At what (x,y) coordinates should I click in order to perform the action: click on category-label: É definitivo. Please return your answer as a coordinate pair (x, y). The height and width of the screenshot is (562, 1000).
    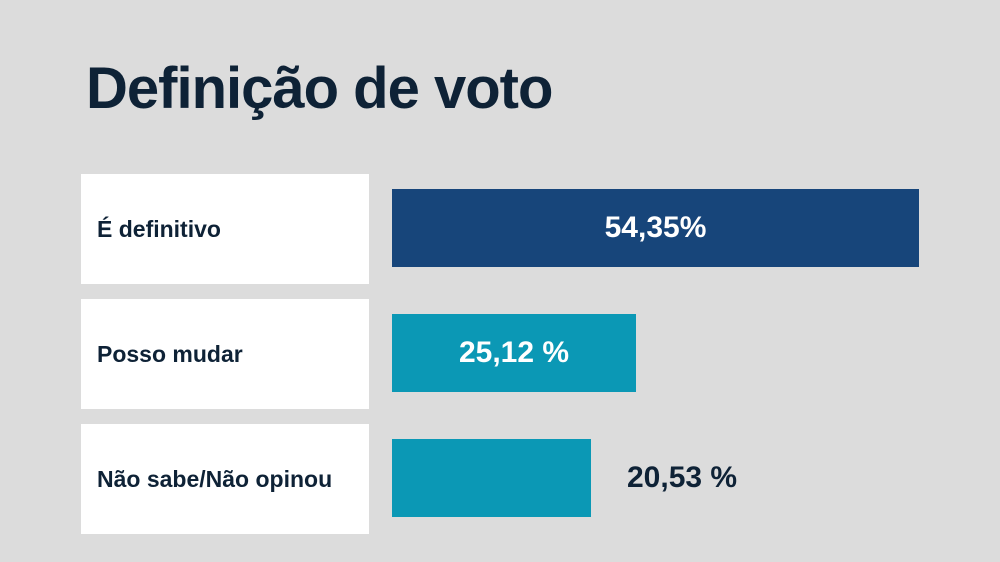
    Looking at the image, I should click on (159, 228).